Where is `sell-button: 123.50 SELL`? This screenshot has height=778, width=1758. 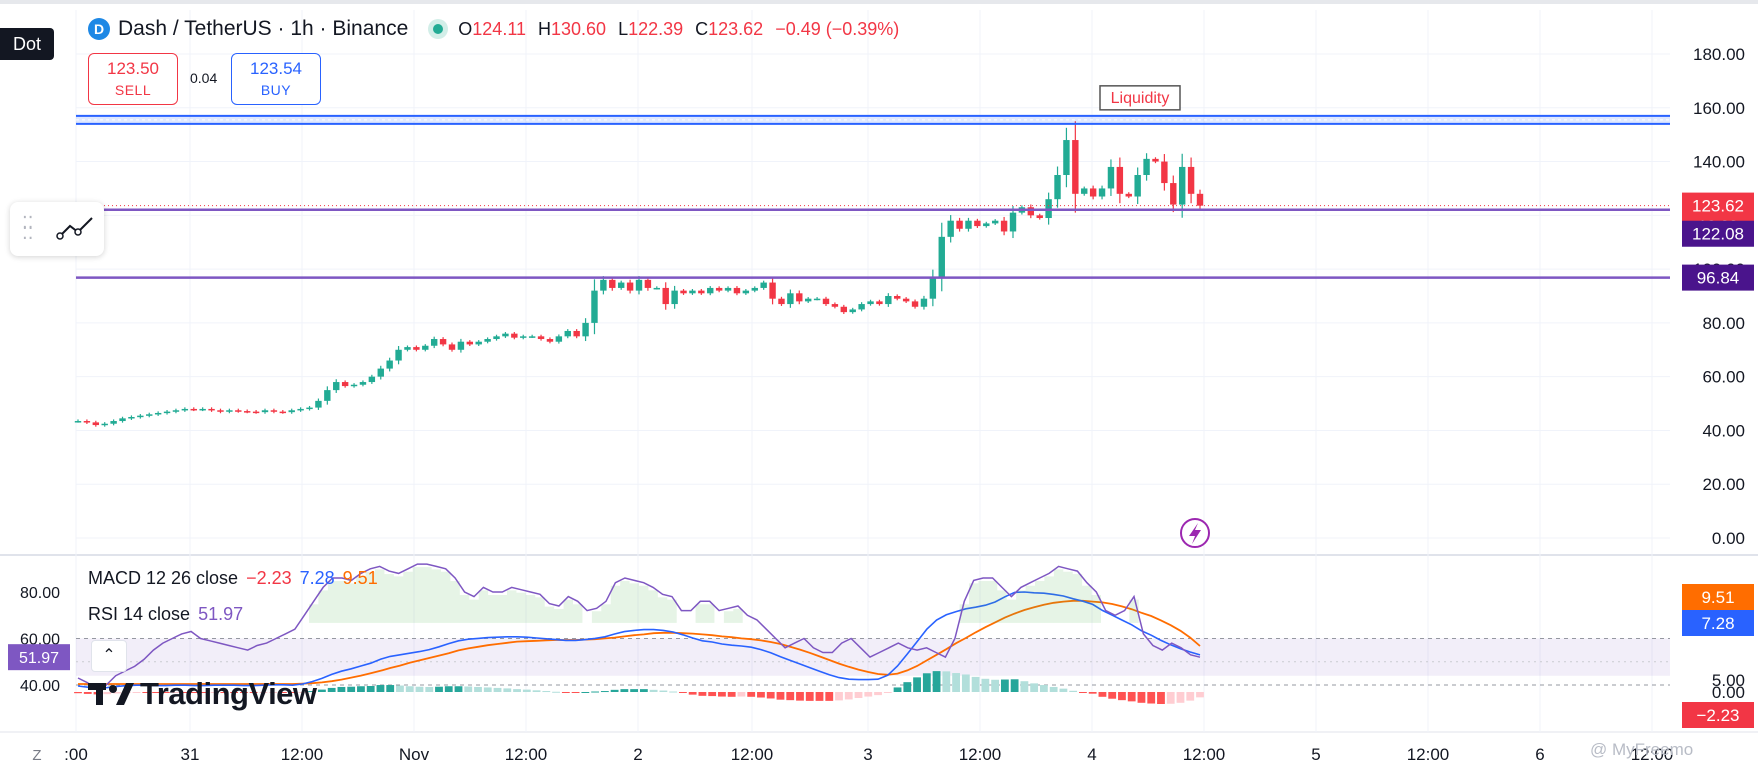
sell-button: 123.50 SELL is located at coordinates (133, 79).